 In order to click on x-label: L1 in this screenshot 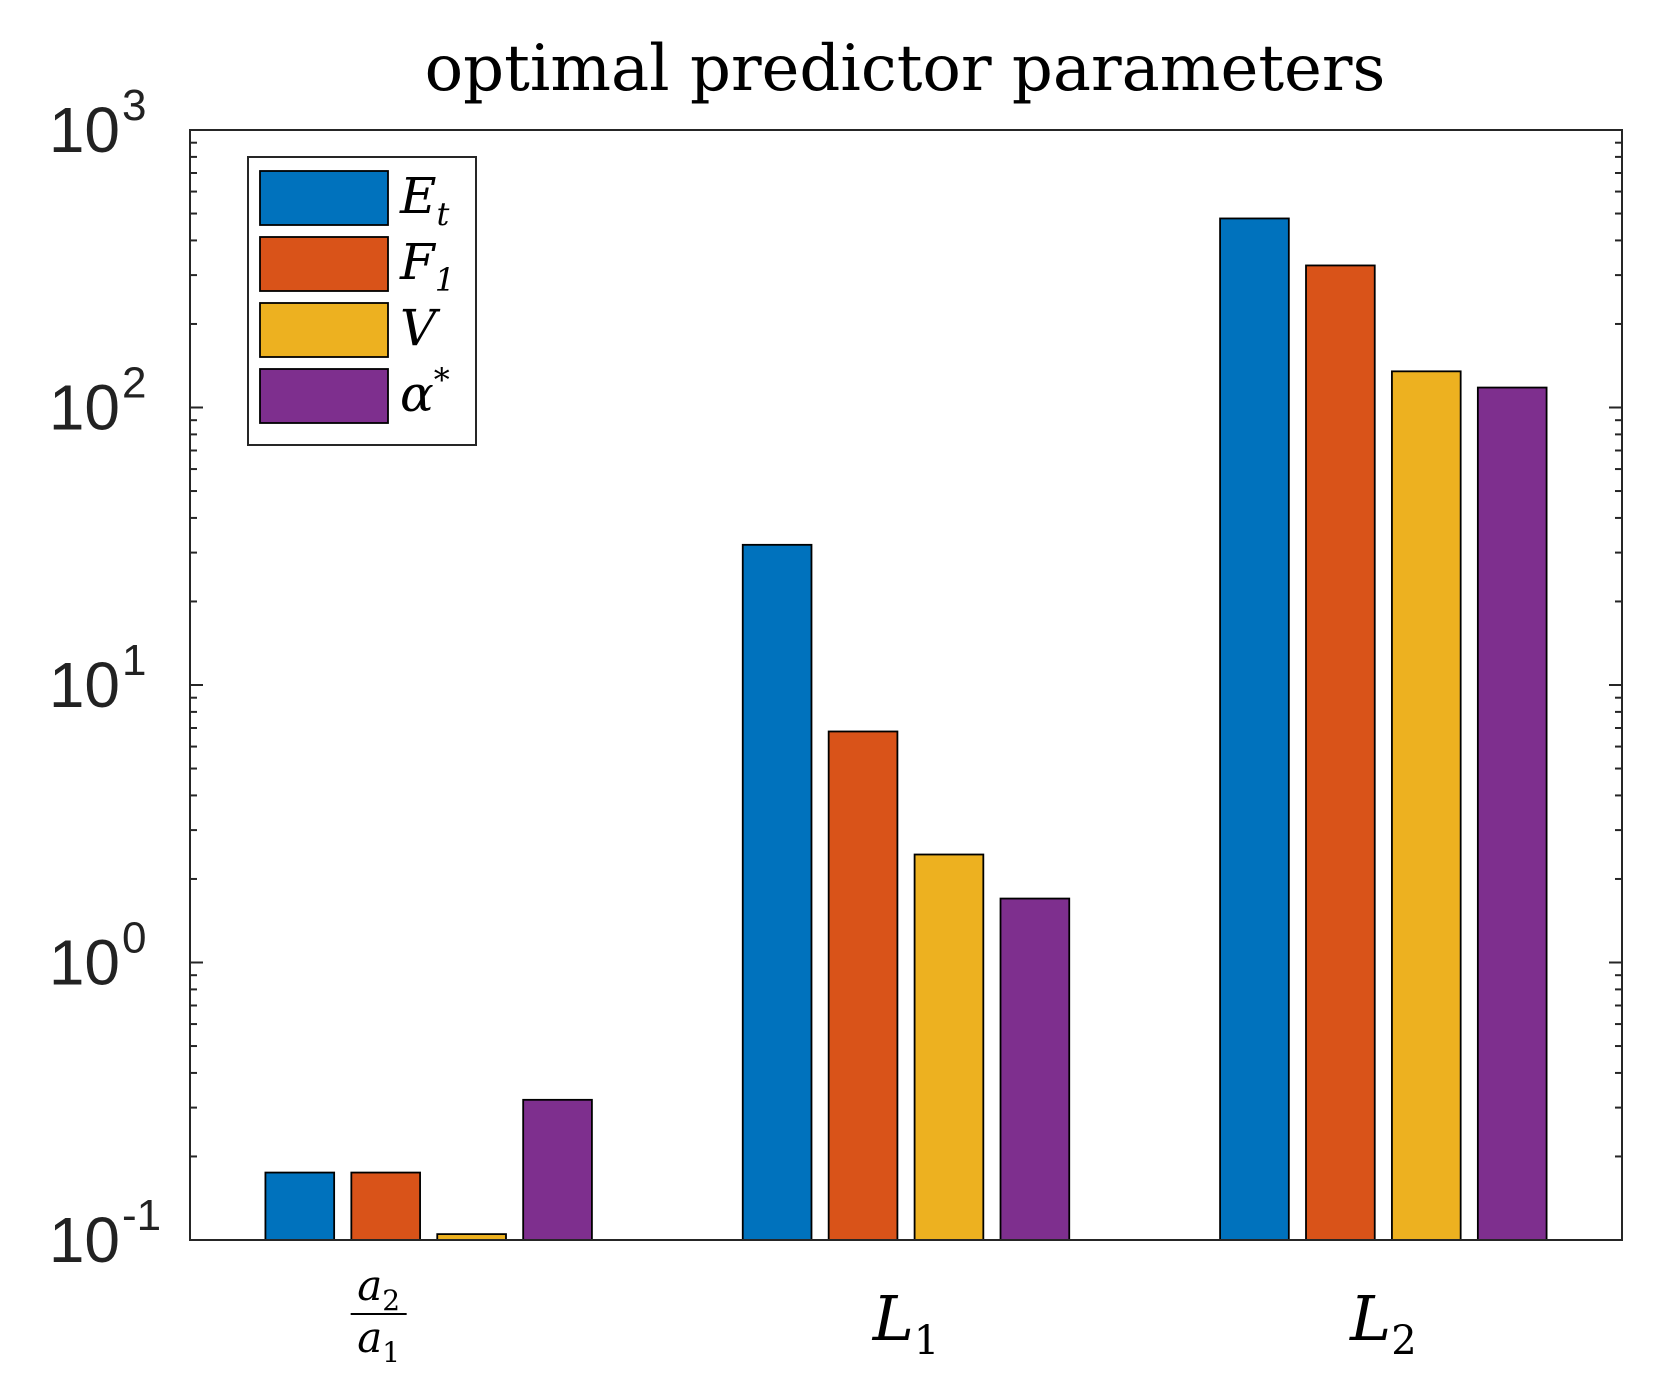, I will do `click(906, 1323)`.